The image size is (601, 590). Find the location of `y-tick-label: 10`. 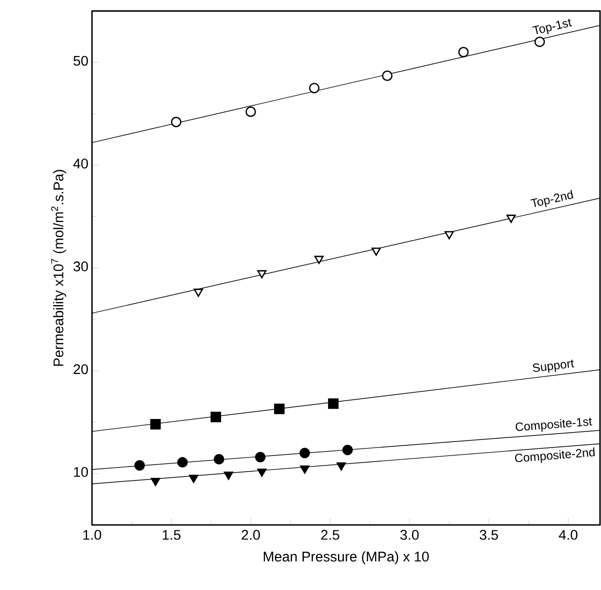

y-tick-label: 10 is located at coordinates (81, 472).